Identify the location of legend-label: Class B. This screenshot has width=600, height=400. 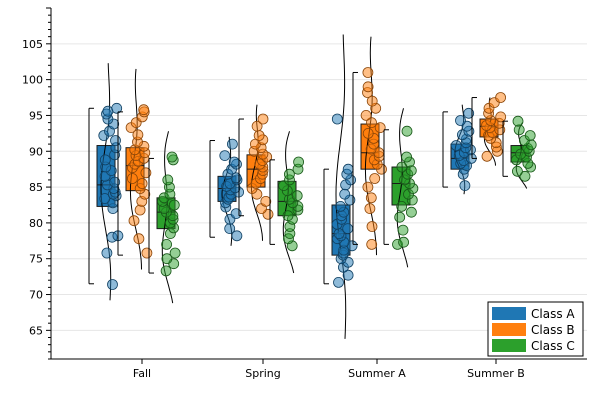
(553, 330).